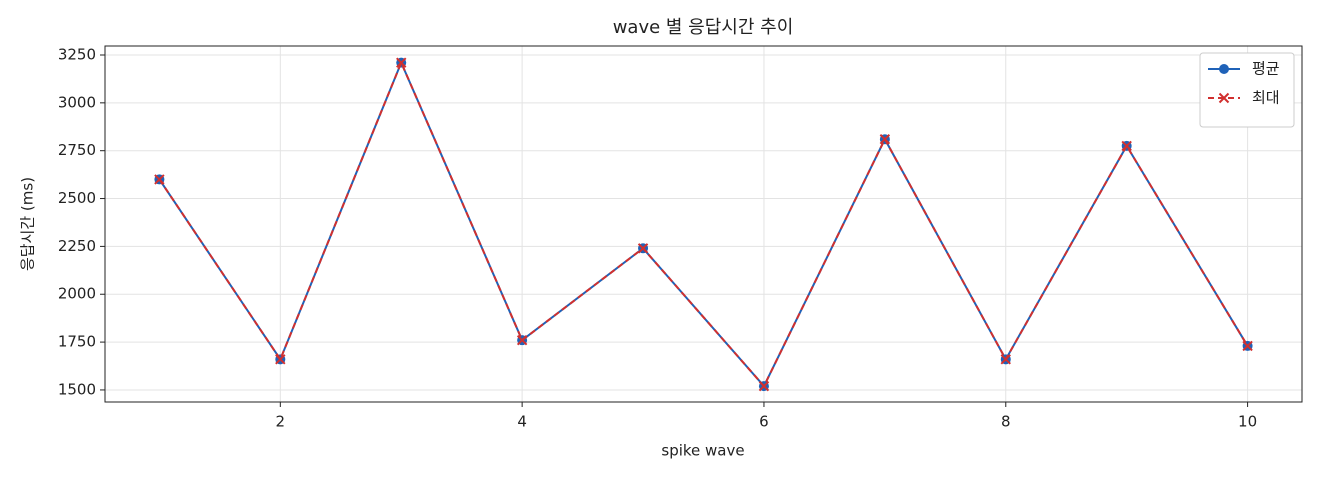  Describe the element at coordinates (77, 294) in the screenshot. I see `y-tick-label: 2000` at that location.